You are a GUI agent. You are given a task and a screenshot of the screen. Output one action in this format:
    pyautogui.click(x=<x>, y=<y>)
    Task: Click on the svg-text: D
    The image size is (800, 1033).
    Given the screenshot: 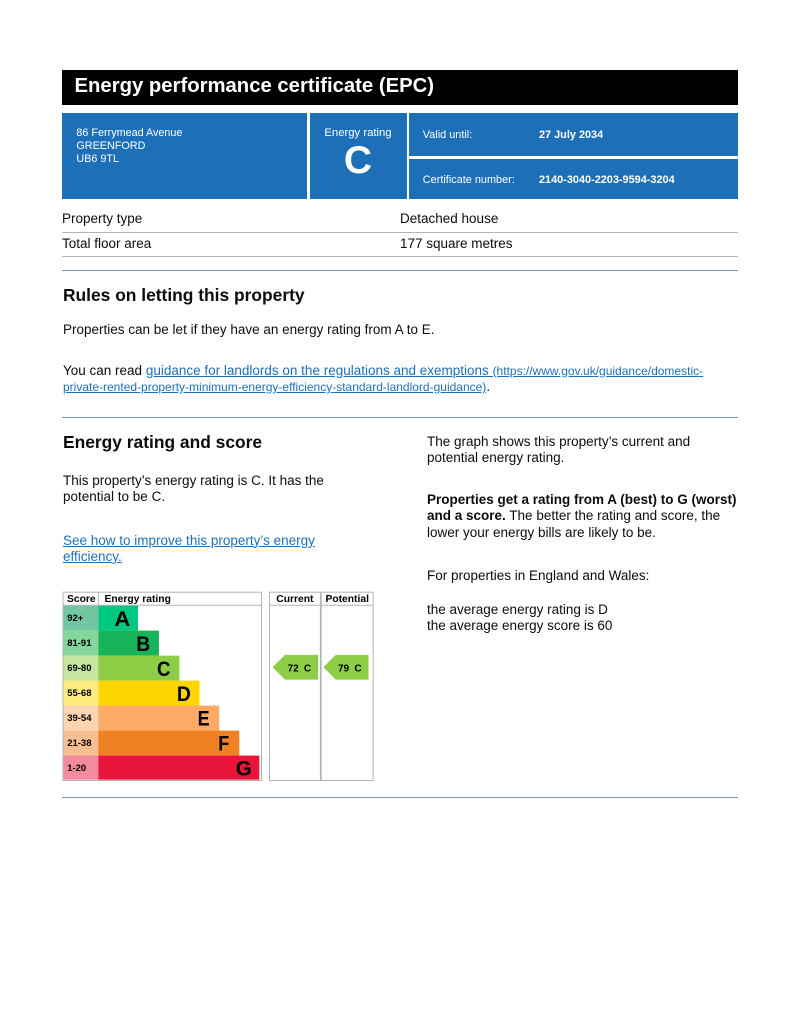 What is the action you would take?
    pyautogui.click(x=184, y=694)
    